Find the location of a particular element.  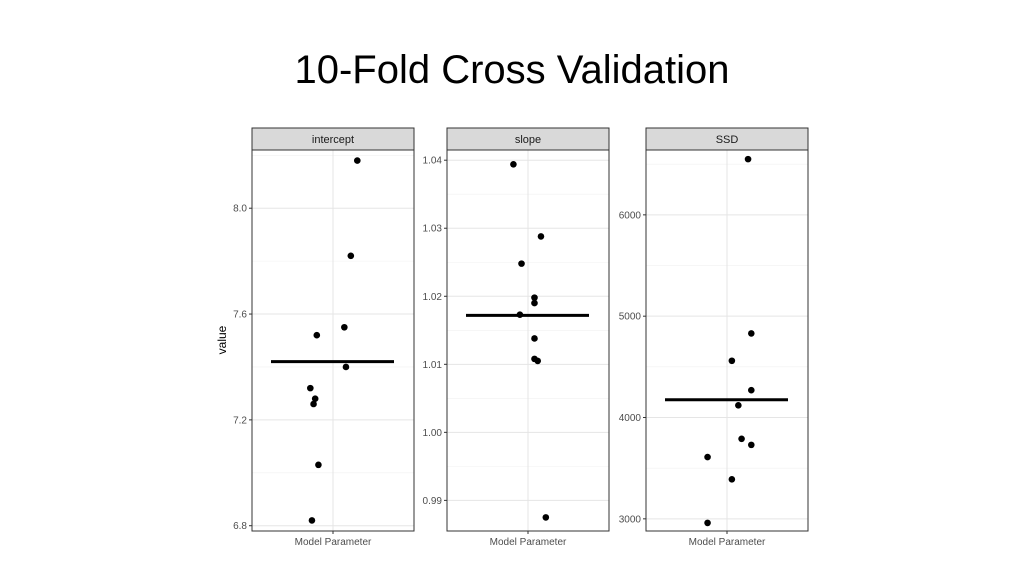

y-tick-label: 6000 is located at coordinates (630, 215).